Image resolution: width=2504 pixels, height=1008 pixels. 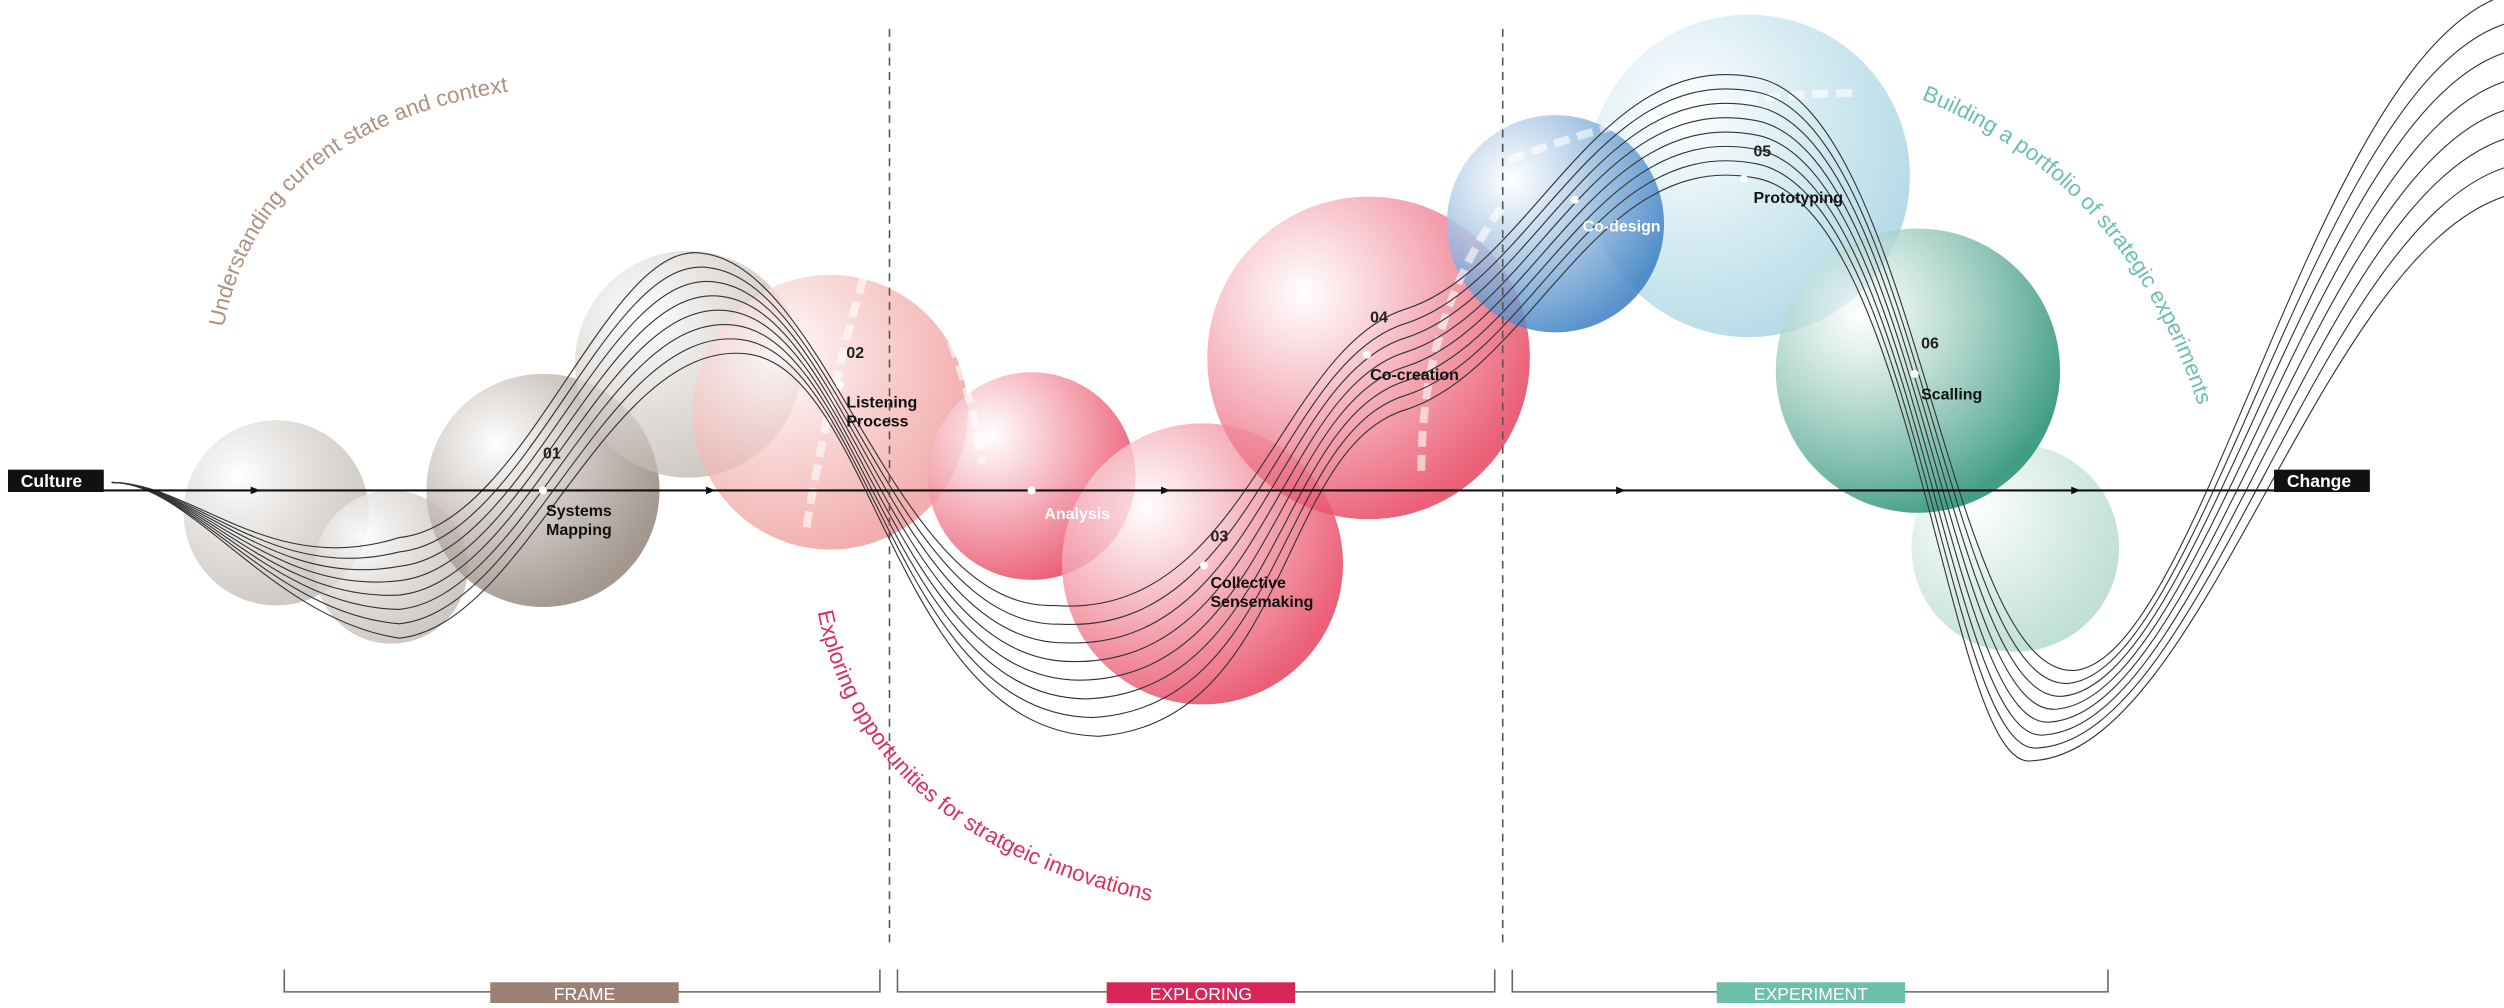 What do you see at coordinates (1247, 583) in the screenshot?
I see `step-label-line: Collective` at bounding box center [1247, 583].